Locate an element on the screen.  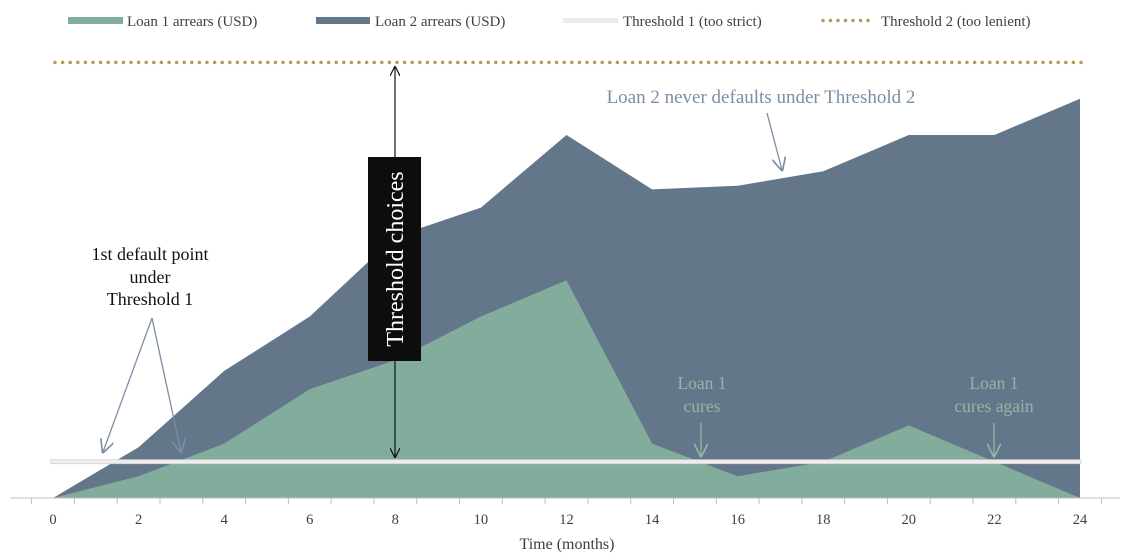
annotation-never-defaults-text: Loan 2 never defaults under Threshold 2 is located at coordinates (761, 97).